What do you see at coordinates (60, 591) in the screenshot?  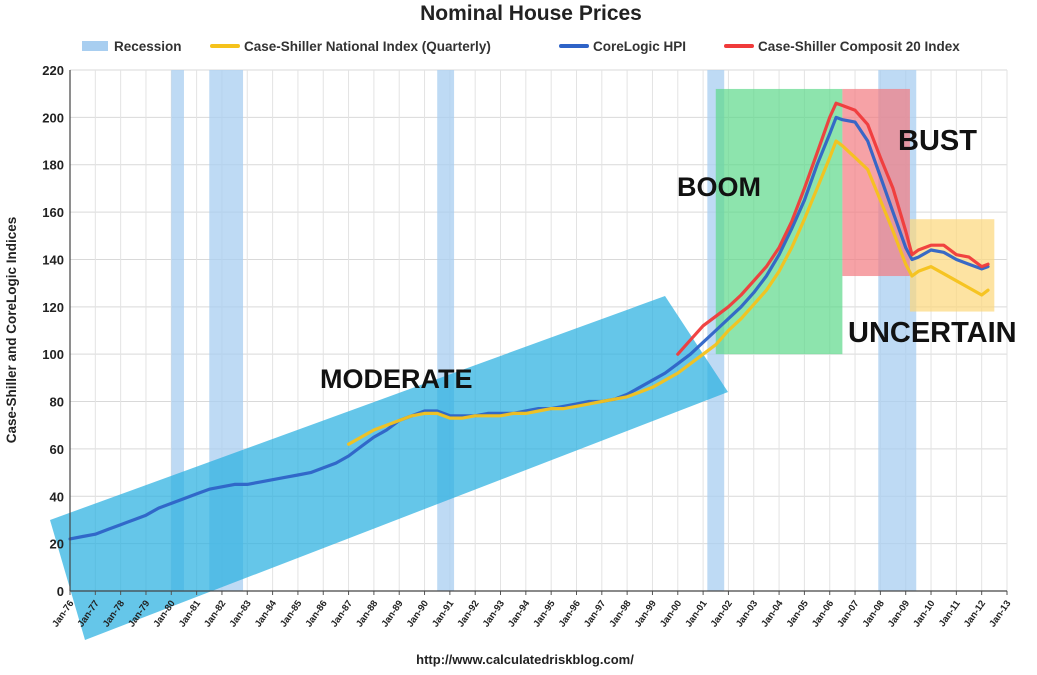 I see `y-tick-label: 0` at bounding box center [60, 591].